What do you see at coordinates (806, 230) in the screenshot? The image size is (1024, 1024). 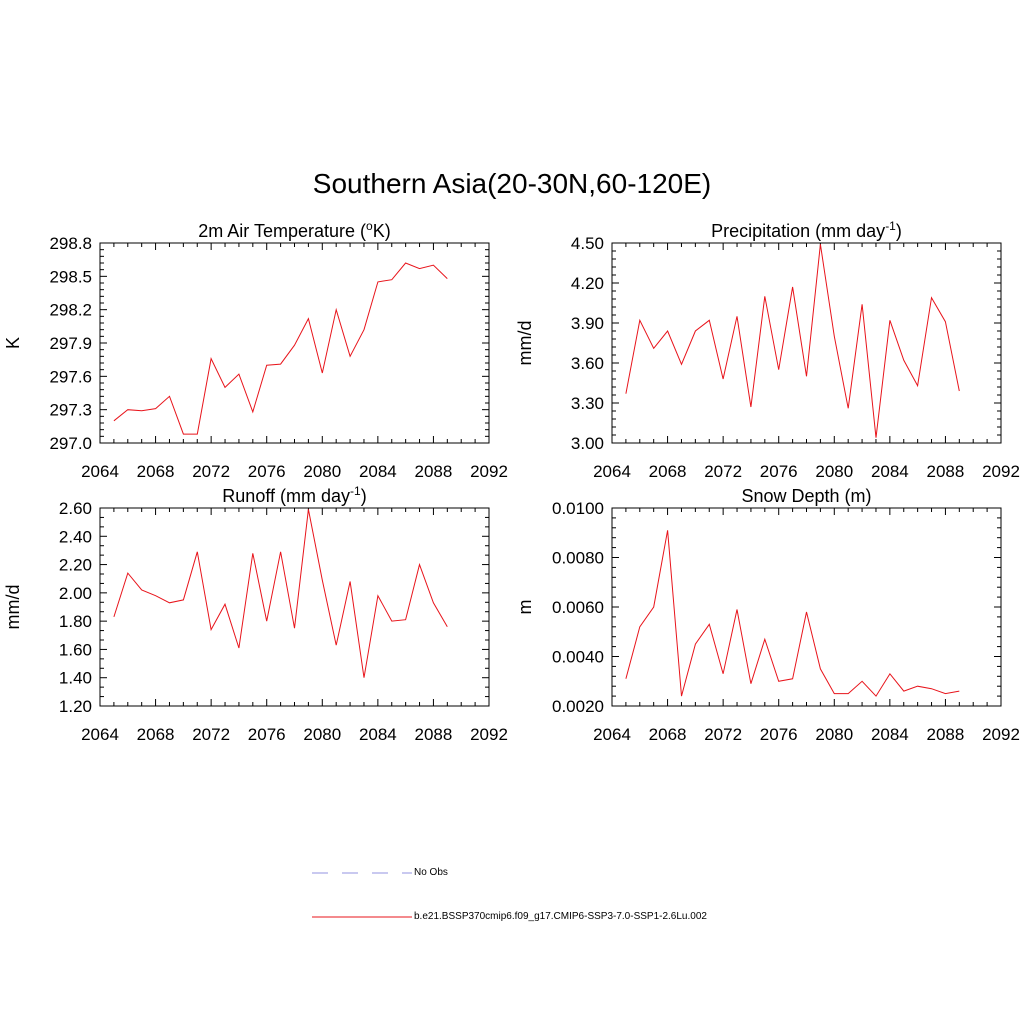 I see `panel-title: Precipitation (mm day-1)` at bounding box center [806, 230].